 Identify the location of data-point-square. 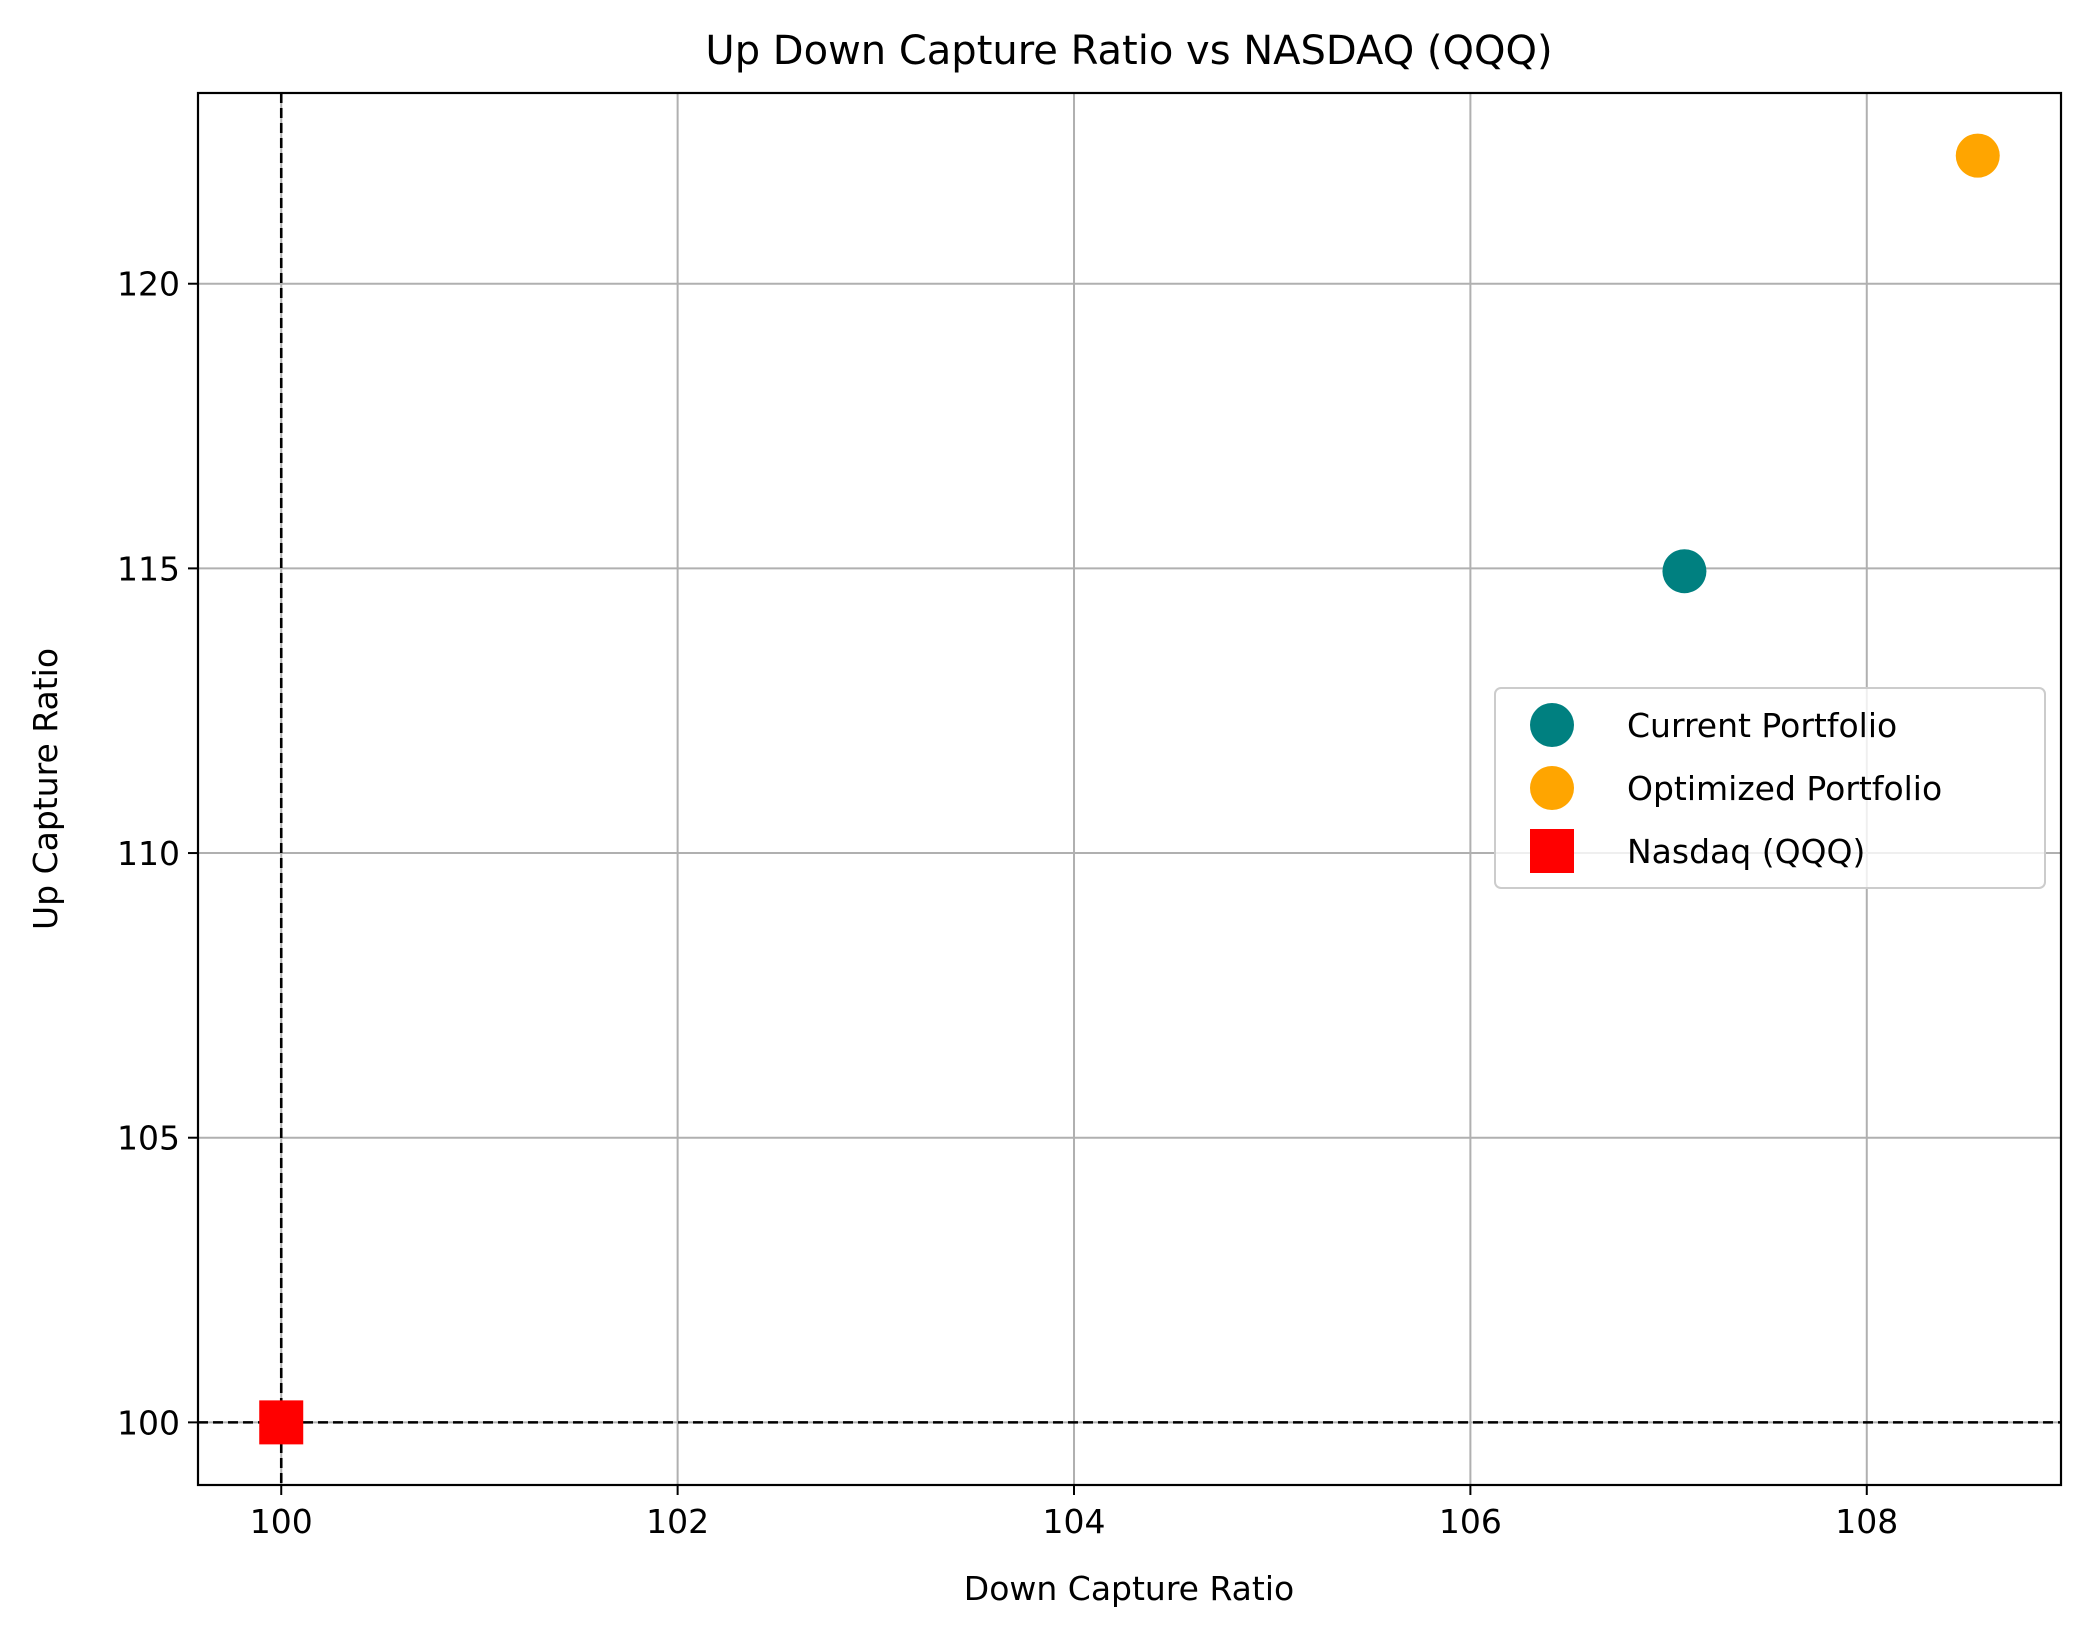
(281, 1422).